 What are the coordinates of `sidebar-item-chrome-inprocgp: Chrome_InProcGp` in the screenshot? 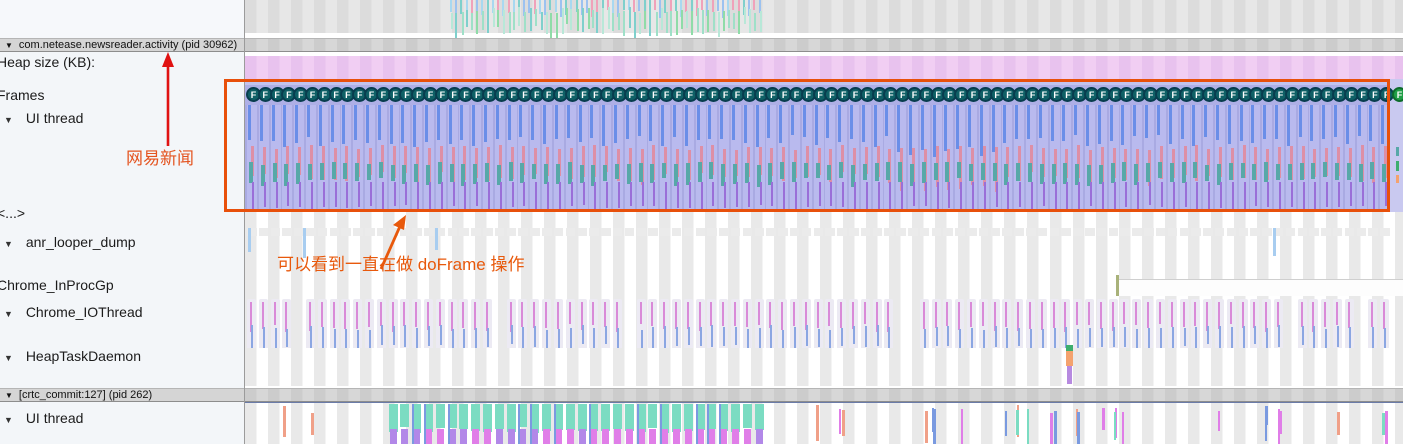 It's located at (57, 285).